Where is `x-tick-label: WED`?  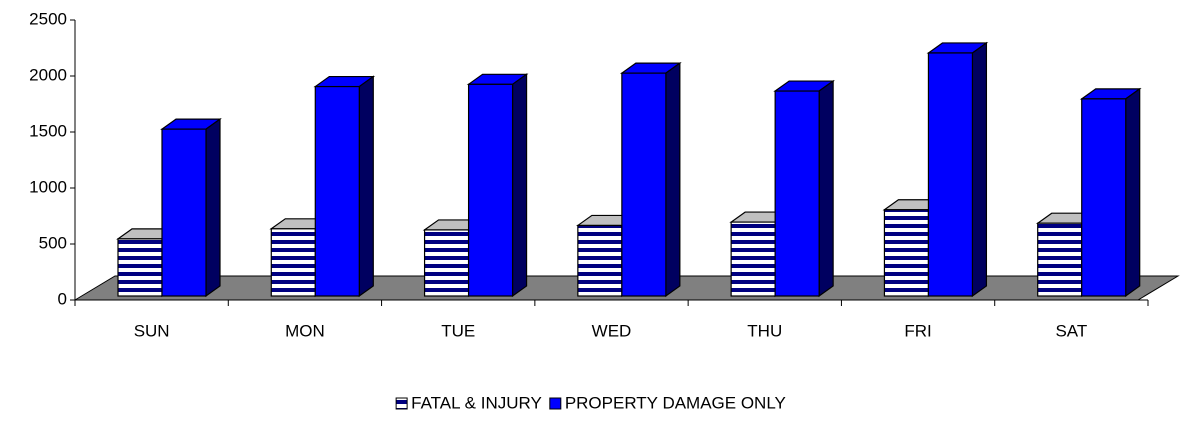
x-tick-label: WED is located at coordinates (612, 330).